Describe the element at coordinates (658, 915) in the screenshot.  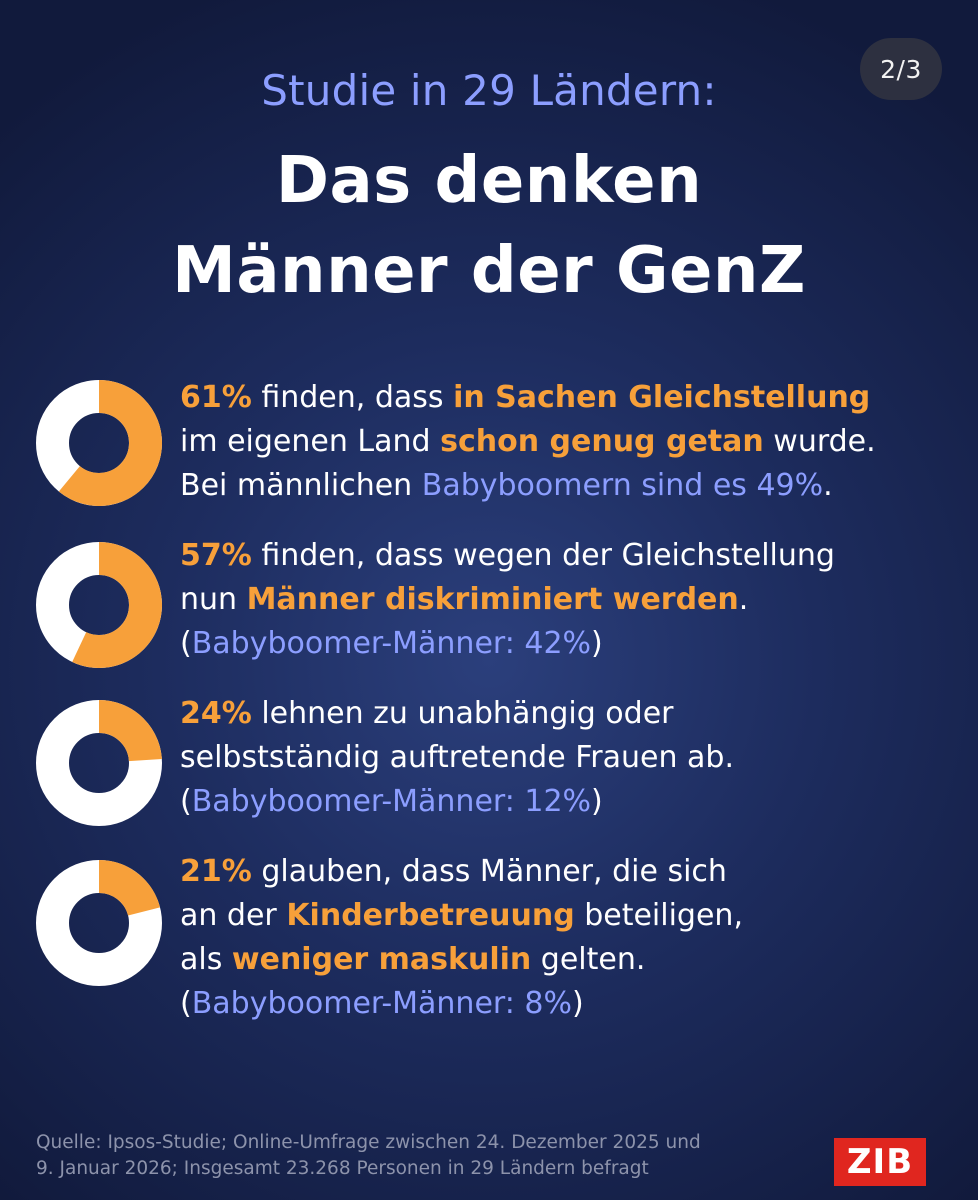
I see `stat-4-line-2-segment-3: beteiligen,` at that location.